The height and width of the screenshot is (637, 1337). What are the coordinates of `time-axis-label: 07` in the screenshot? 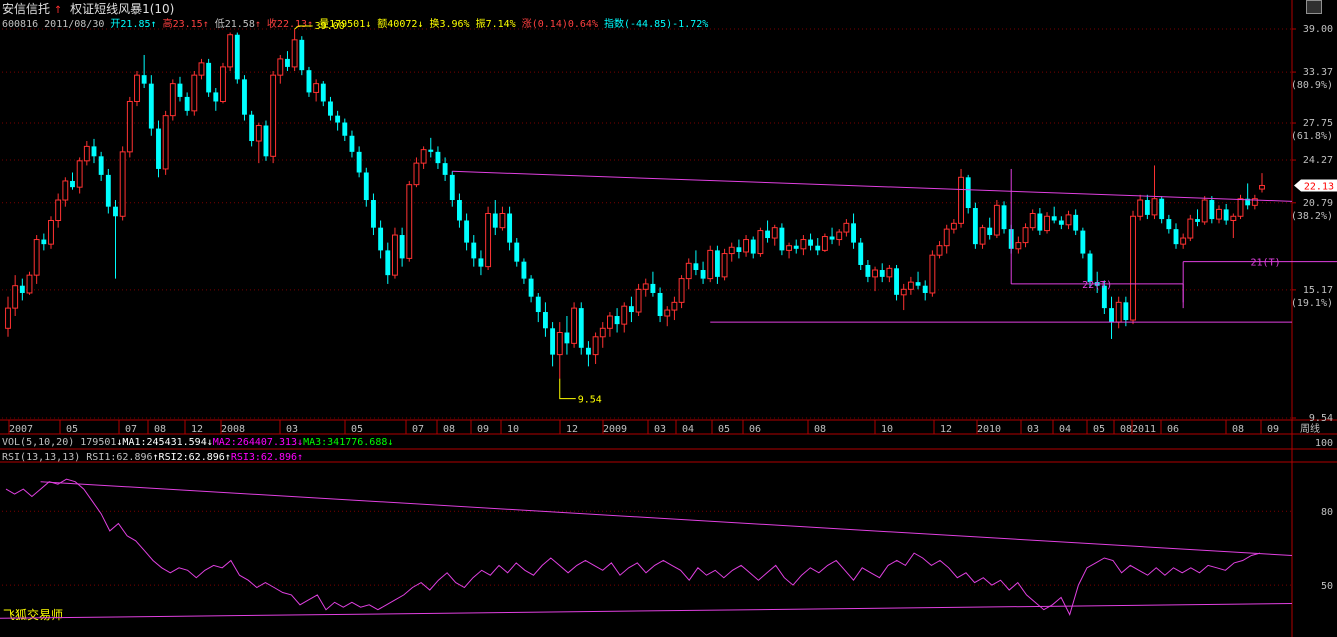 It's located at (418, 429).